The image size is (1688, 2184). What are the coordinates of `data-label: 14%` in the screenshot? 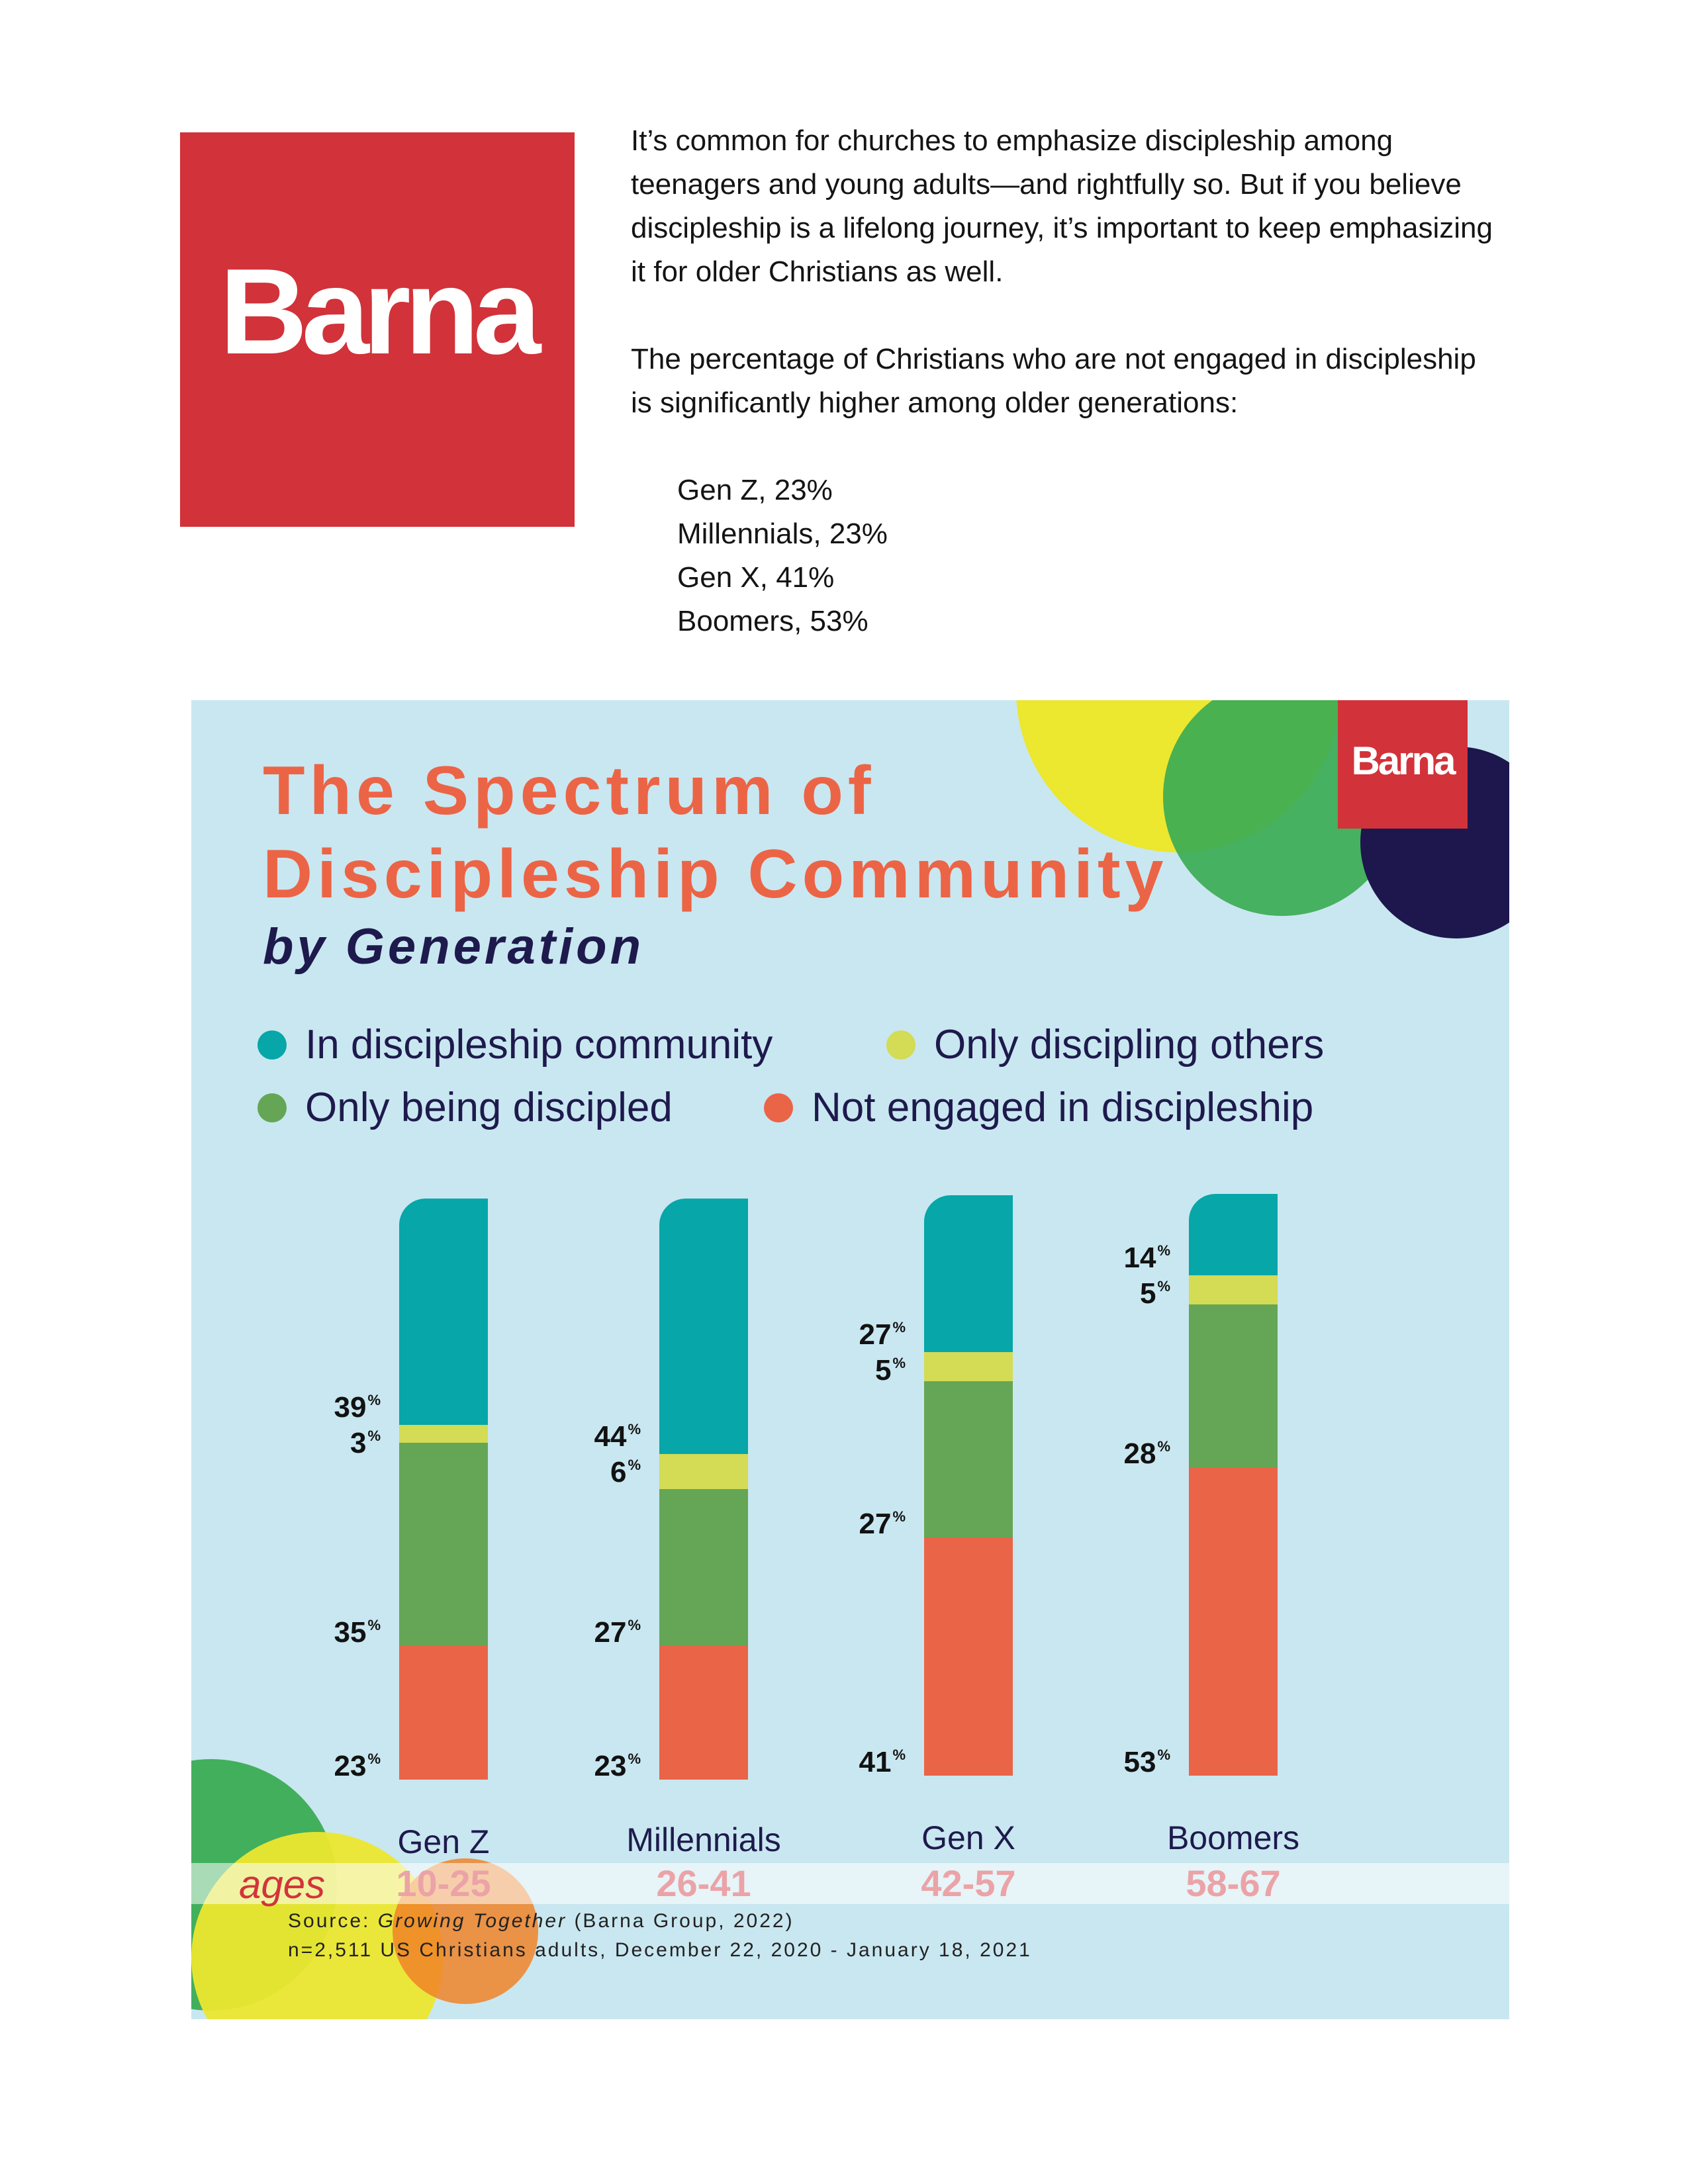 It's located at (1146, 1258).